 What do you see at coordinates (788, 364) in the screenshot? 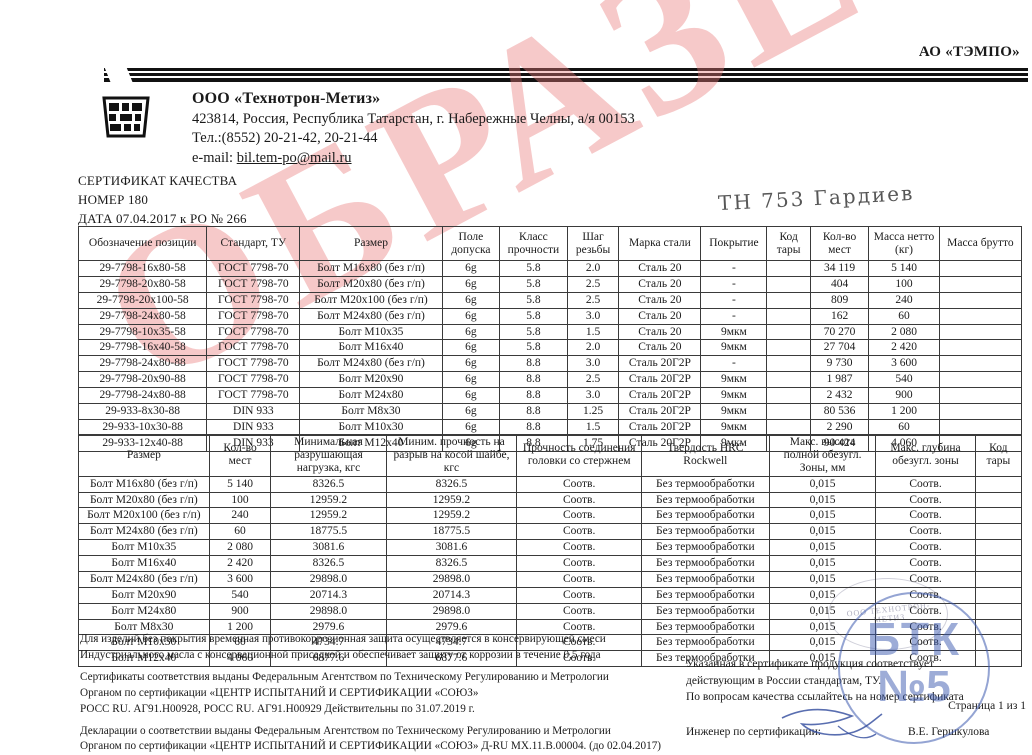
I see `positions-cell-r6-c8` at bounding box center [788, 364].